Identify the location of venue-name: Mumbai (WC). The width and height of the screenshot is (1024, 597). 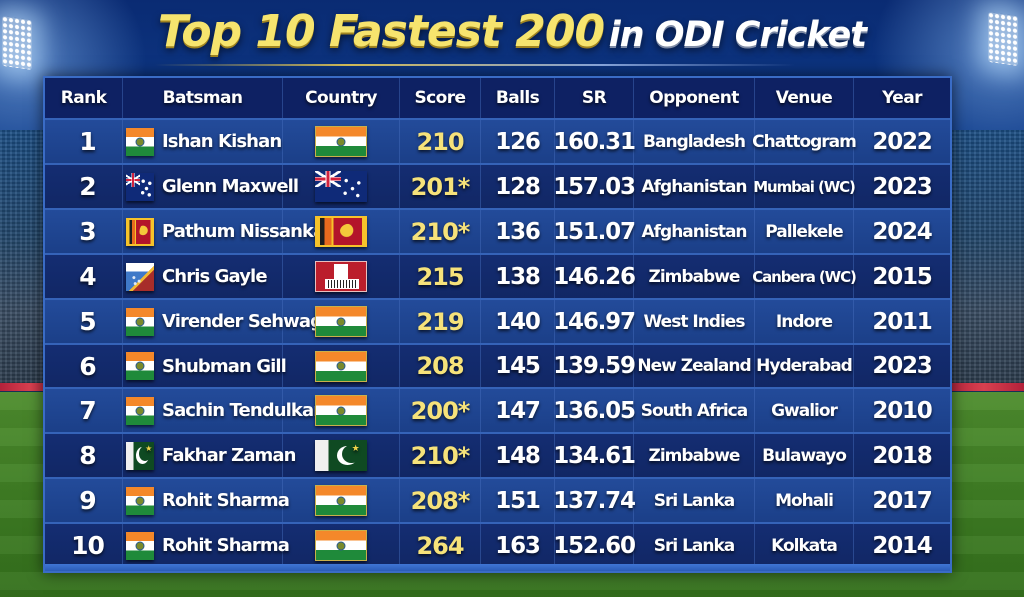
(804, 186).